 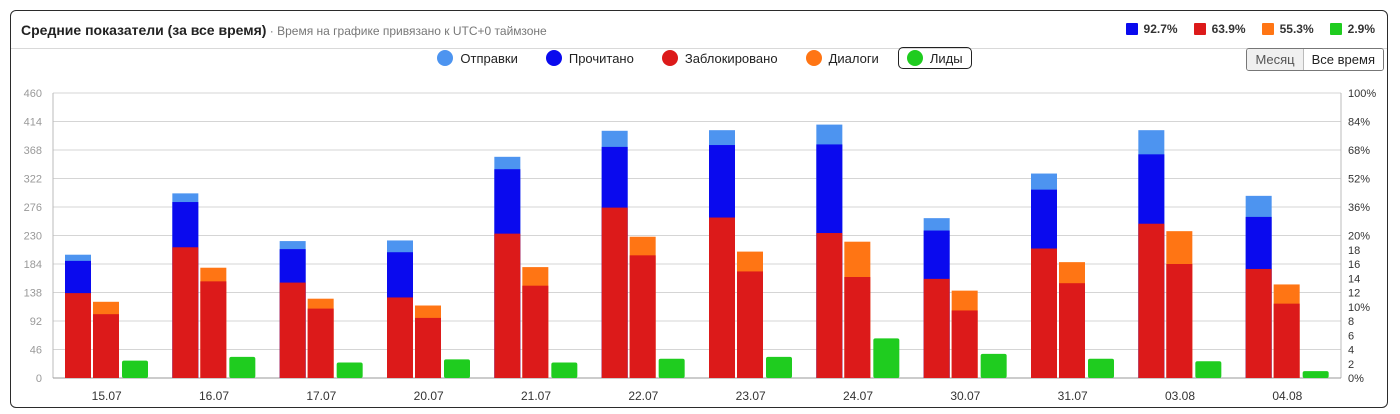 I want to click on legend-label: Лиды, so click(x=946, y=58).